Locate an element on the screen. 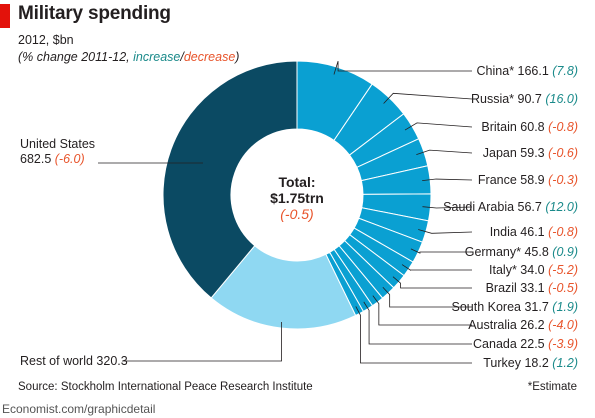 The width and height of the screenshot is (595, 418). label-italy: Italy* 34.0 (-5.2) is located at coordinates (533, 270).